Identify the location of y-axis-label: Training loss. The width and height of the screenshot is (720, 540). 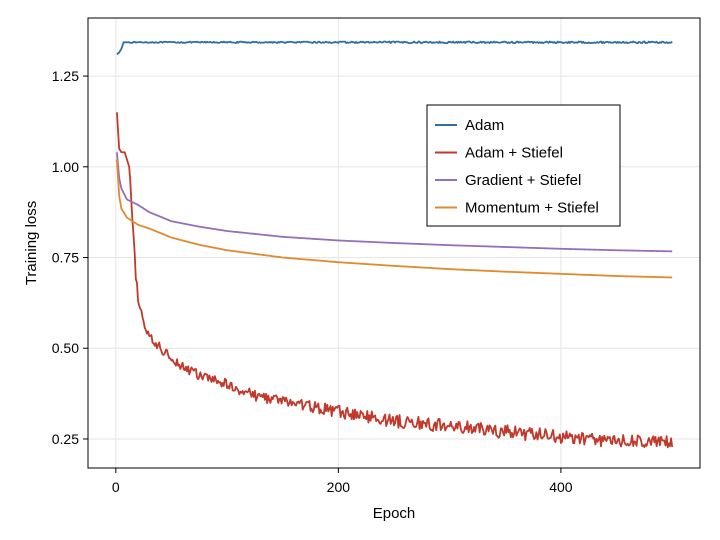
(31, 243).